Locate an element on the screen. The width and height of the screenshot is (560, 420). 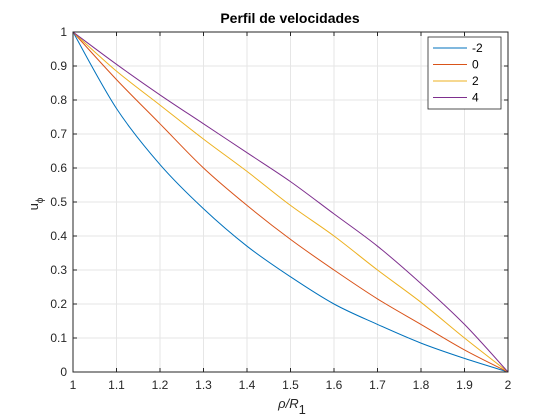
y-tick-label: 0.9 is located at coordinates (58, 66).